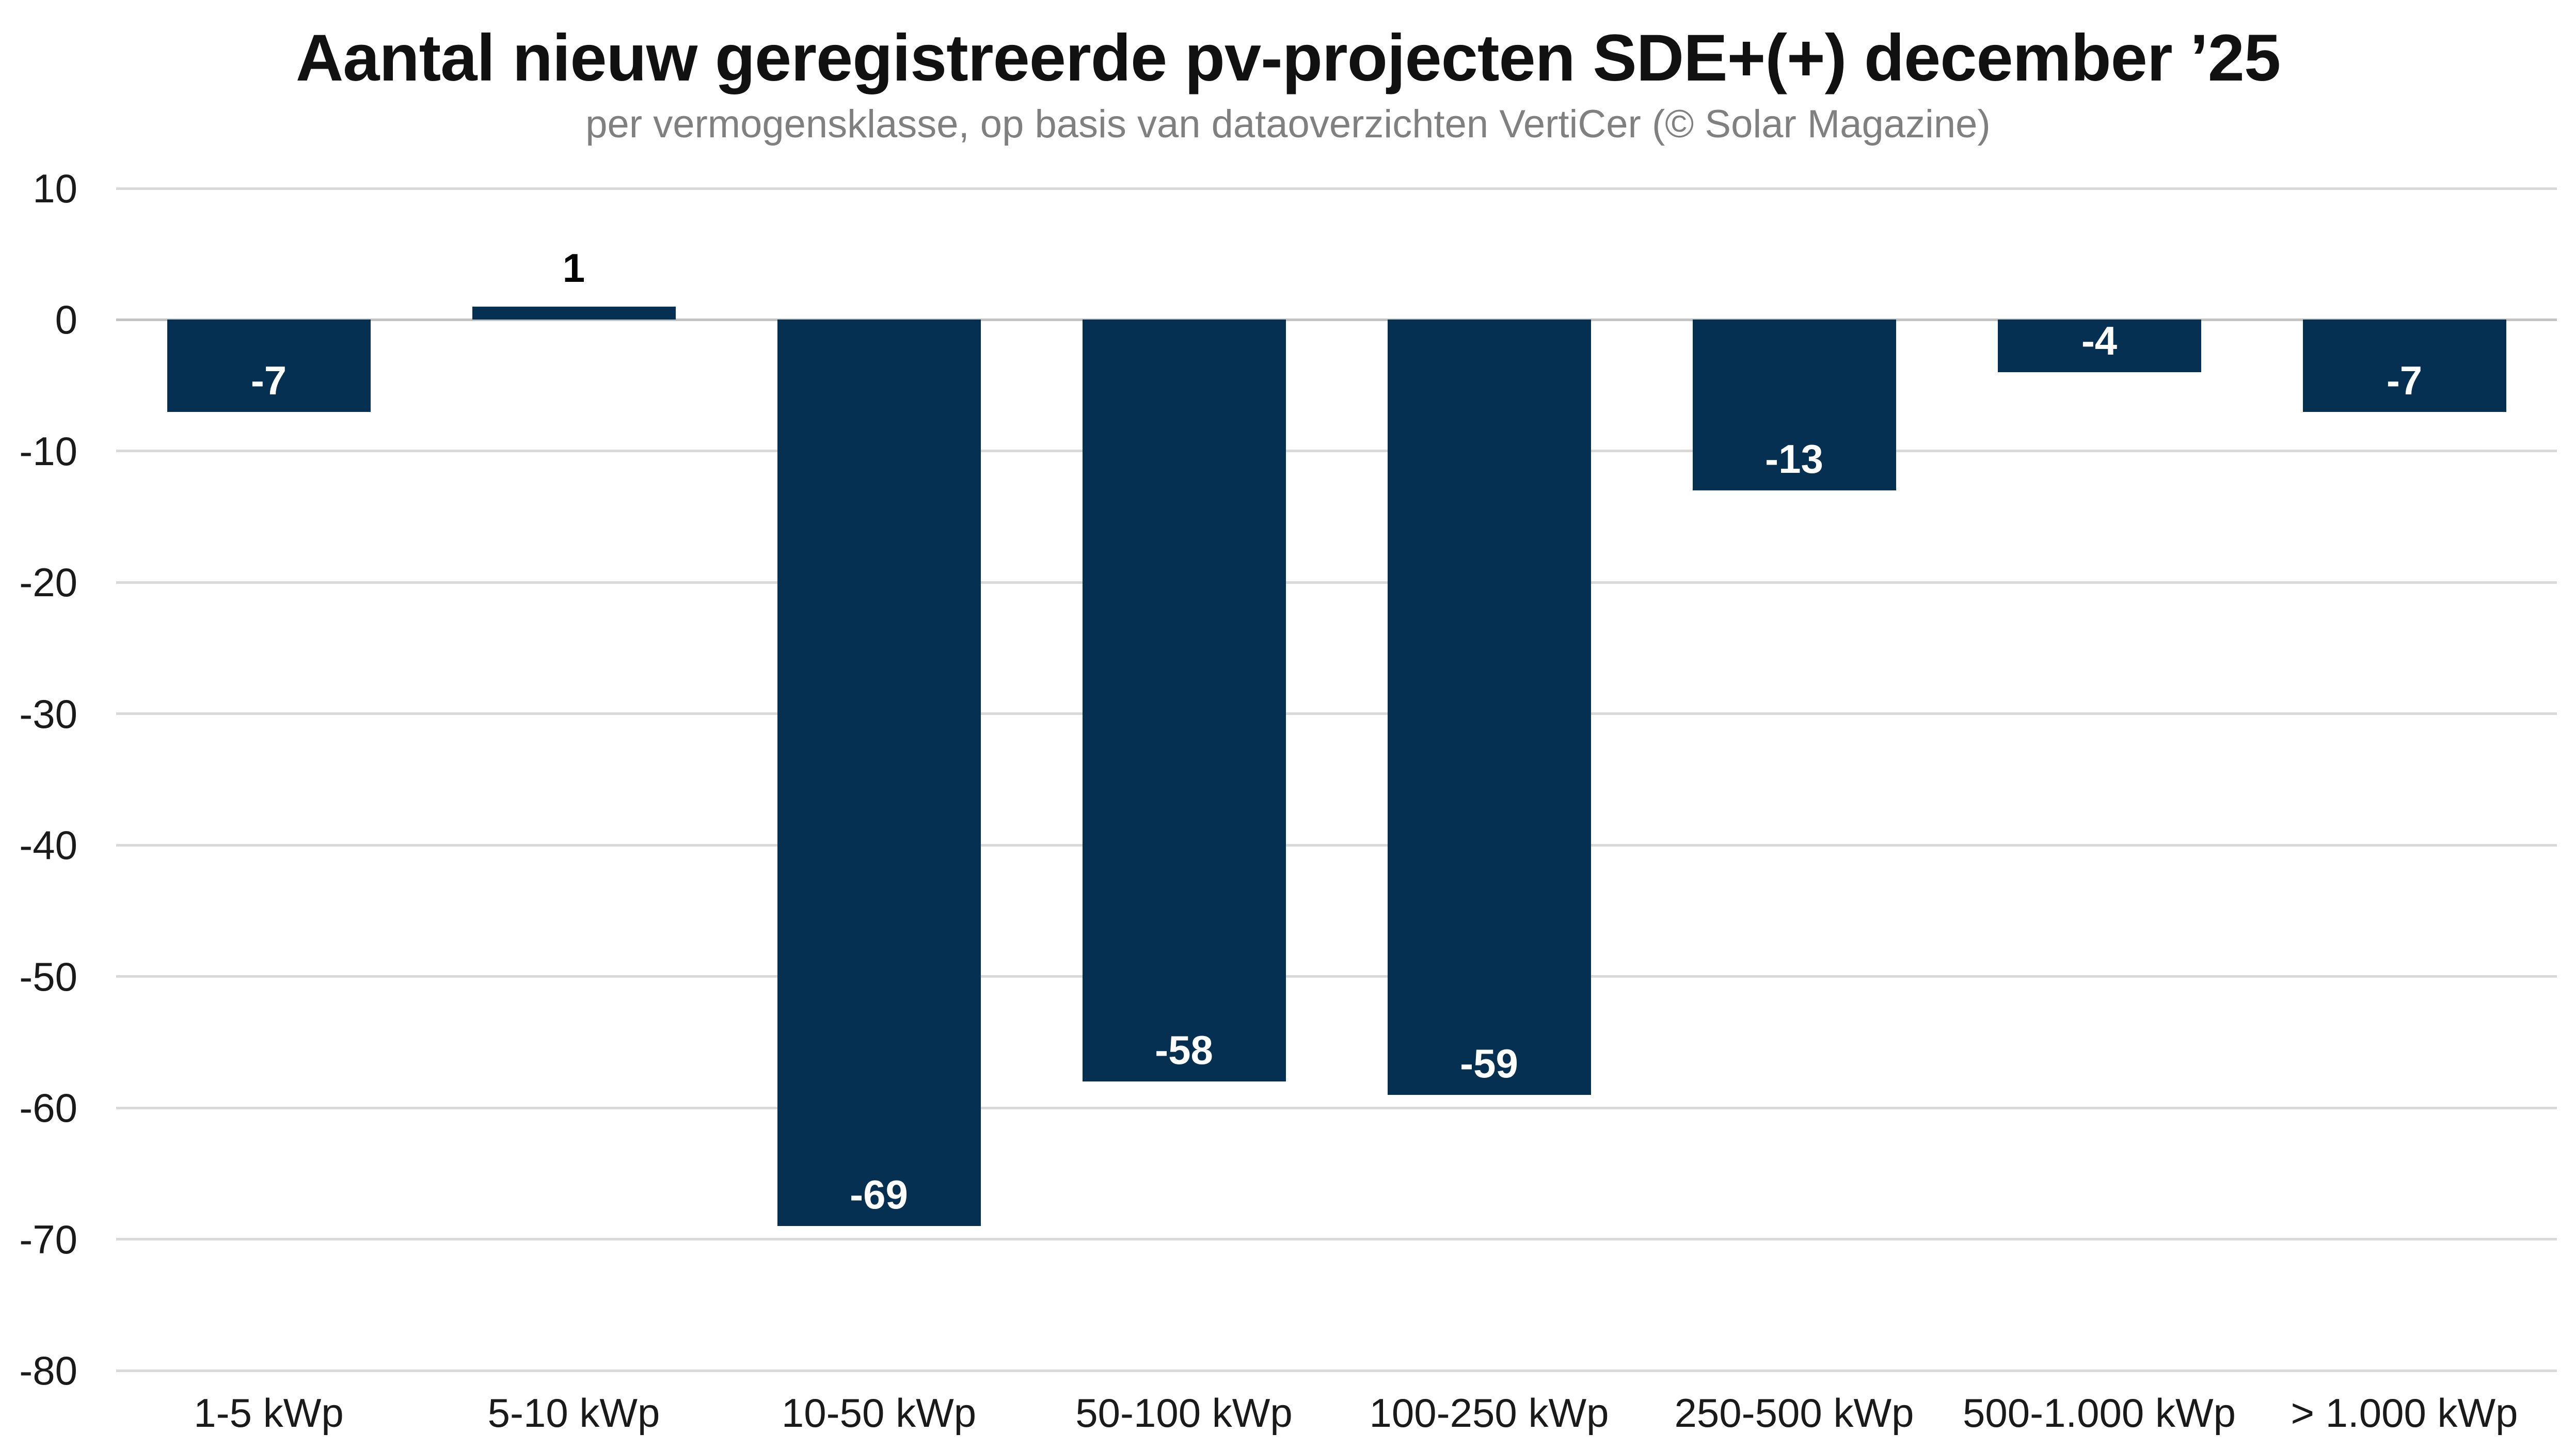  Describe the element at coordinates (1184, 1050) in the screenshot. I see `bar-value-label: -58` at that location.